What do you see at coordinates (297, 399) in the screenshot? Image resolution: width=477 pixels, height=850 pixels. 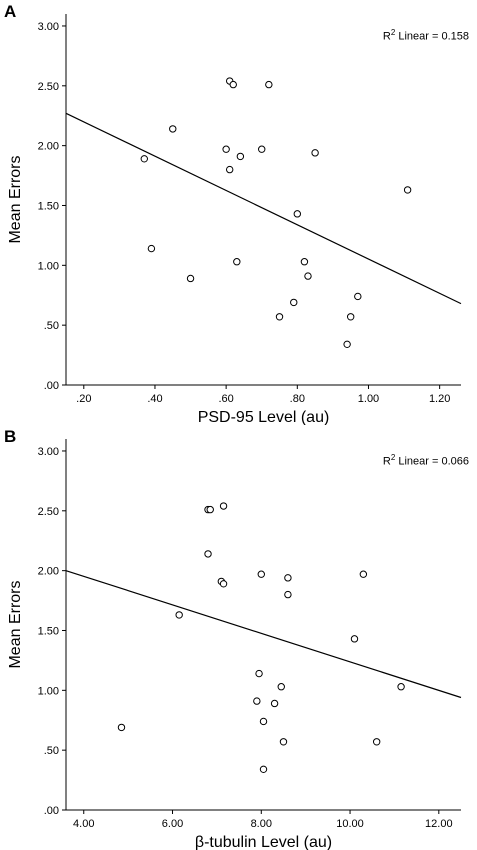 I see `x-tick-label: .80` at bounding box center [297, 399].